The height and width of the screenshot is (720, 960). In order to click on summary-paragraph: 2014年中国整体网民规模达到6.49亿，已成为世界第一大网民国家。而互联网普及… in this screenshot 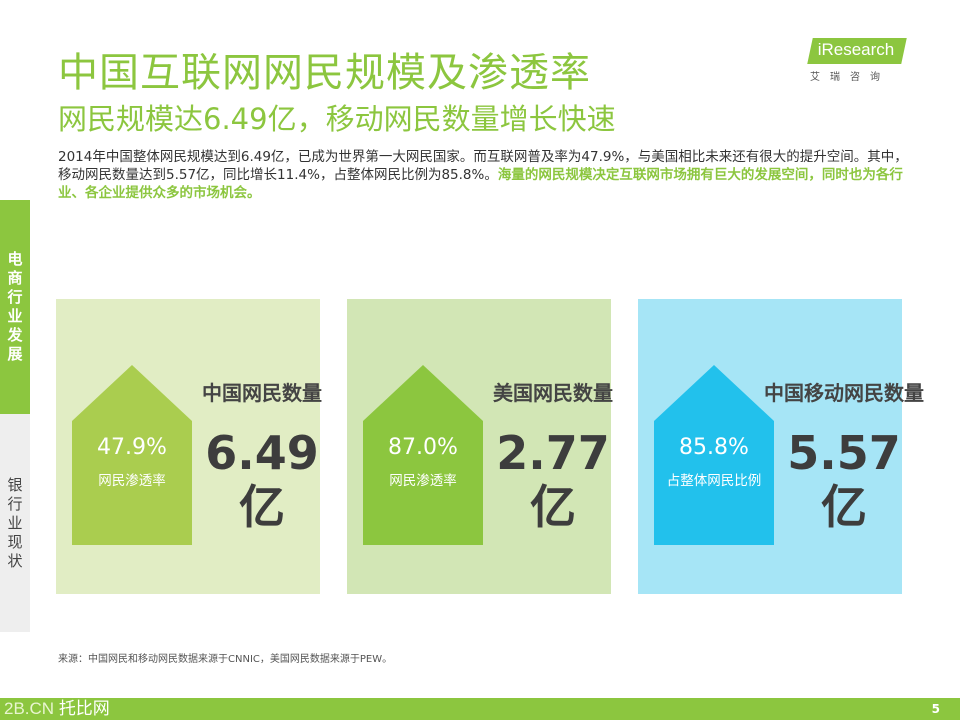, I will do `click(486, 175)`.